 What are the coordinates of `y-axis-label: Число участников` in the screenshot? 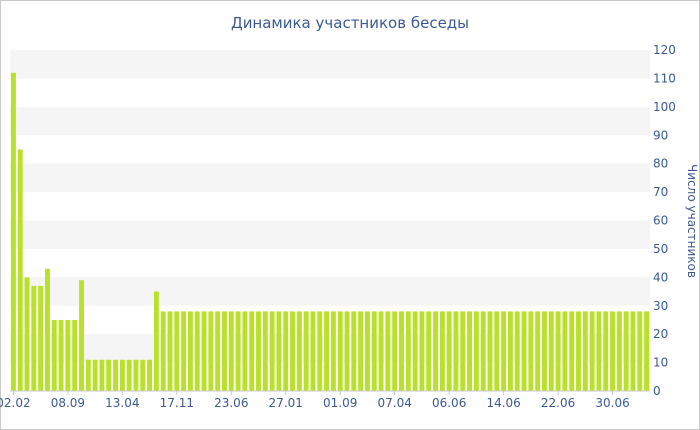 It's located at (692, 221).